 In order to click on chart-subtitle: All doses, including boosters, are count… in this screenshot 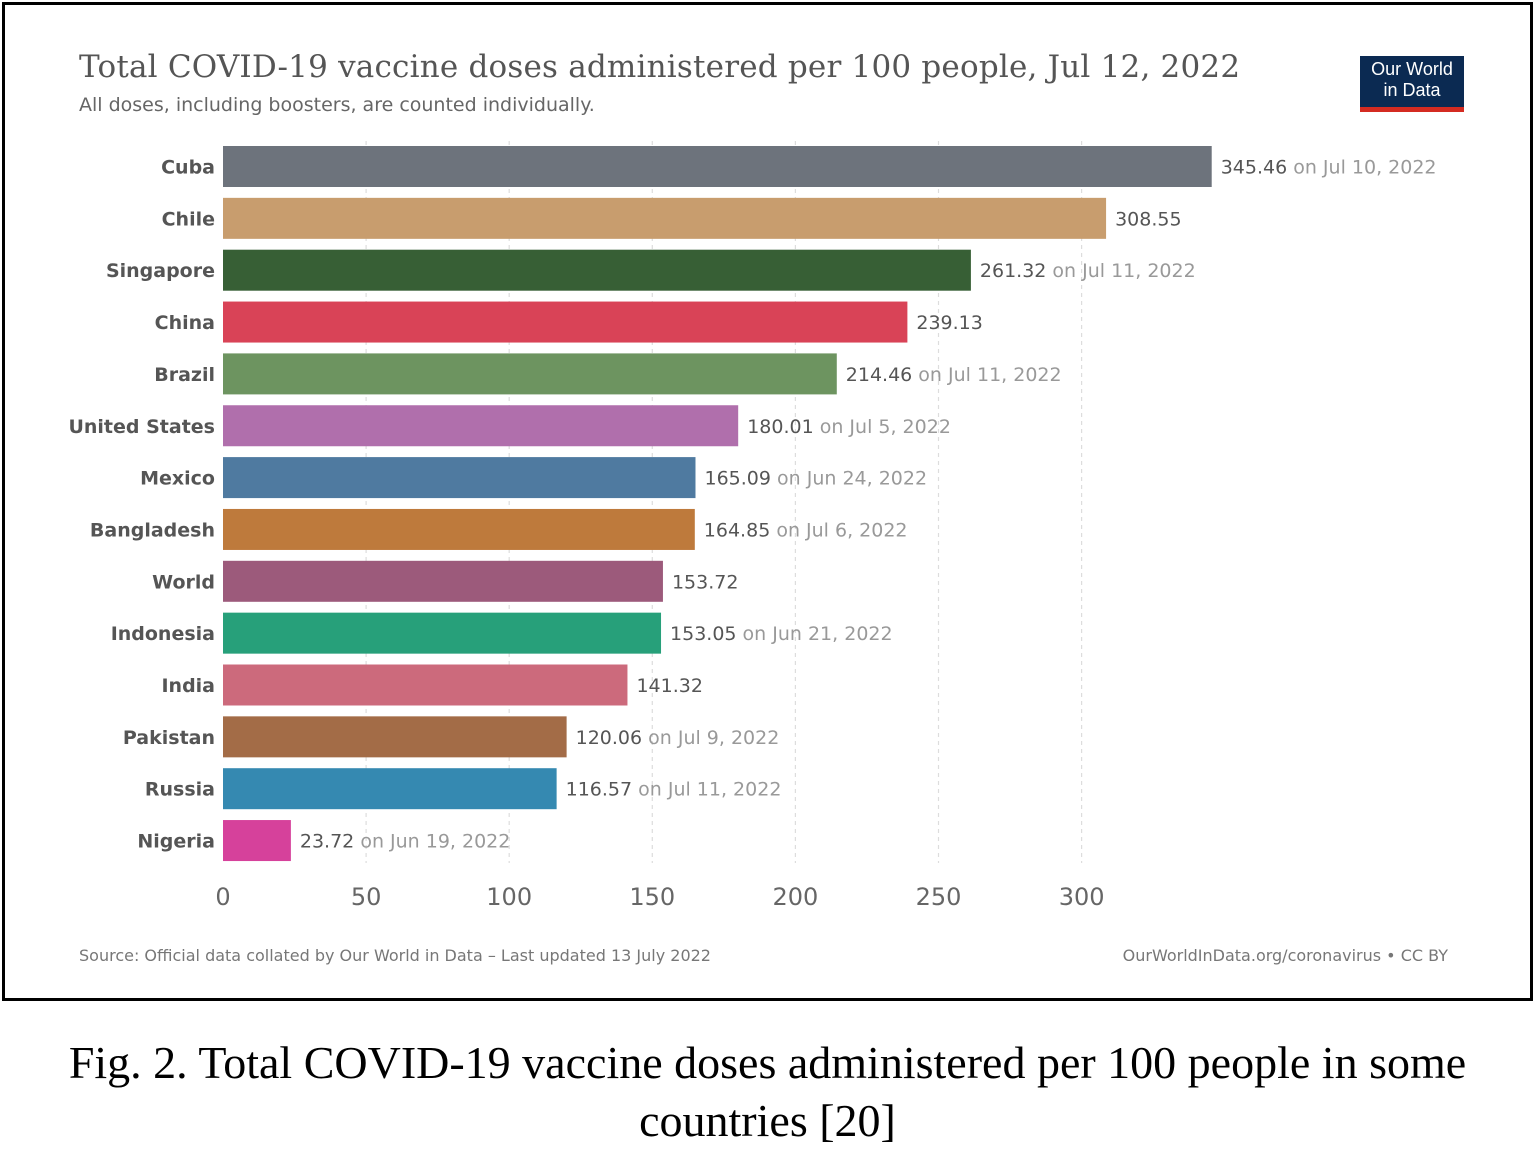, I will do `click(337, 105)`.